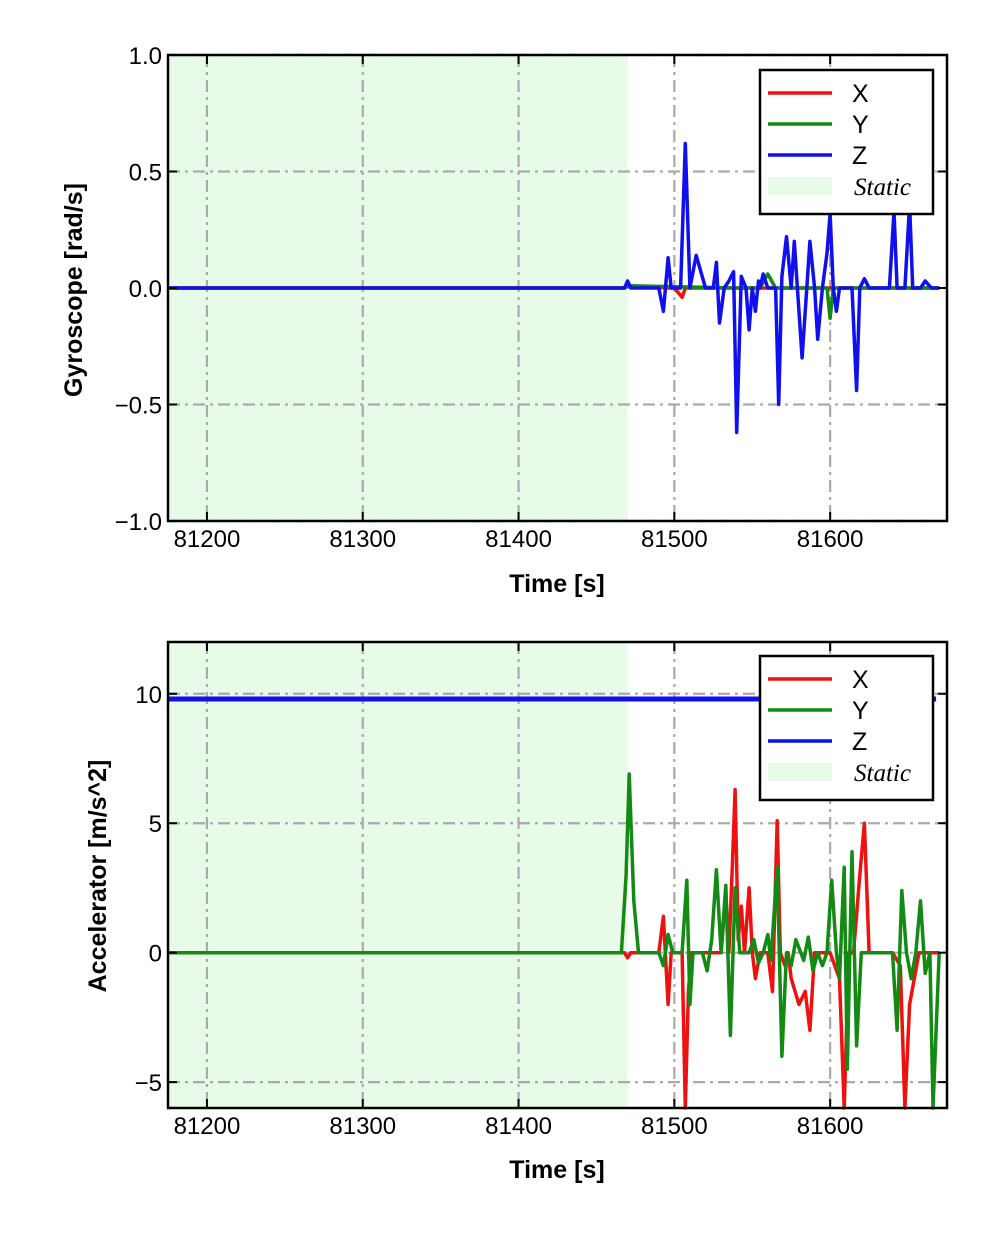  I want to click on y-tick-label: −5, so click(148, 1083).